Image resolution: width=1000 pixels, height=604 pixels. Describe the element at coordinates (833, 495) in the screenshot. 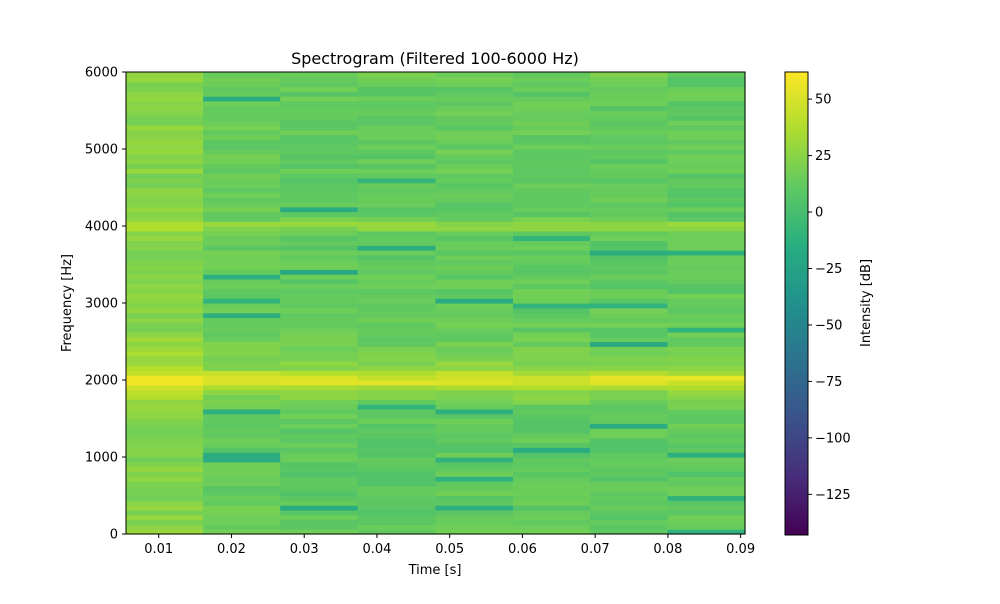

I see `colorbar-tick-label: −125` at that location.